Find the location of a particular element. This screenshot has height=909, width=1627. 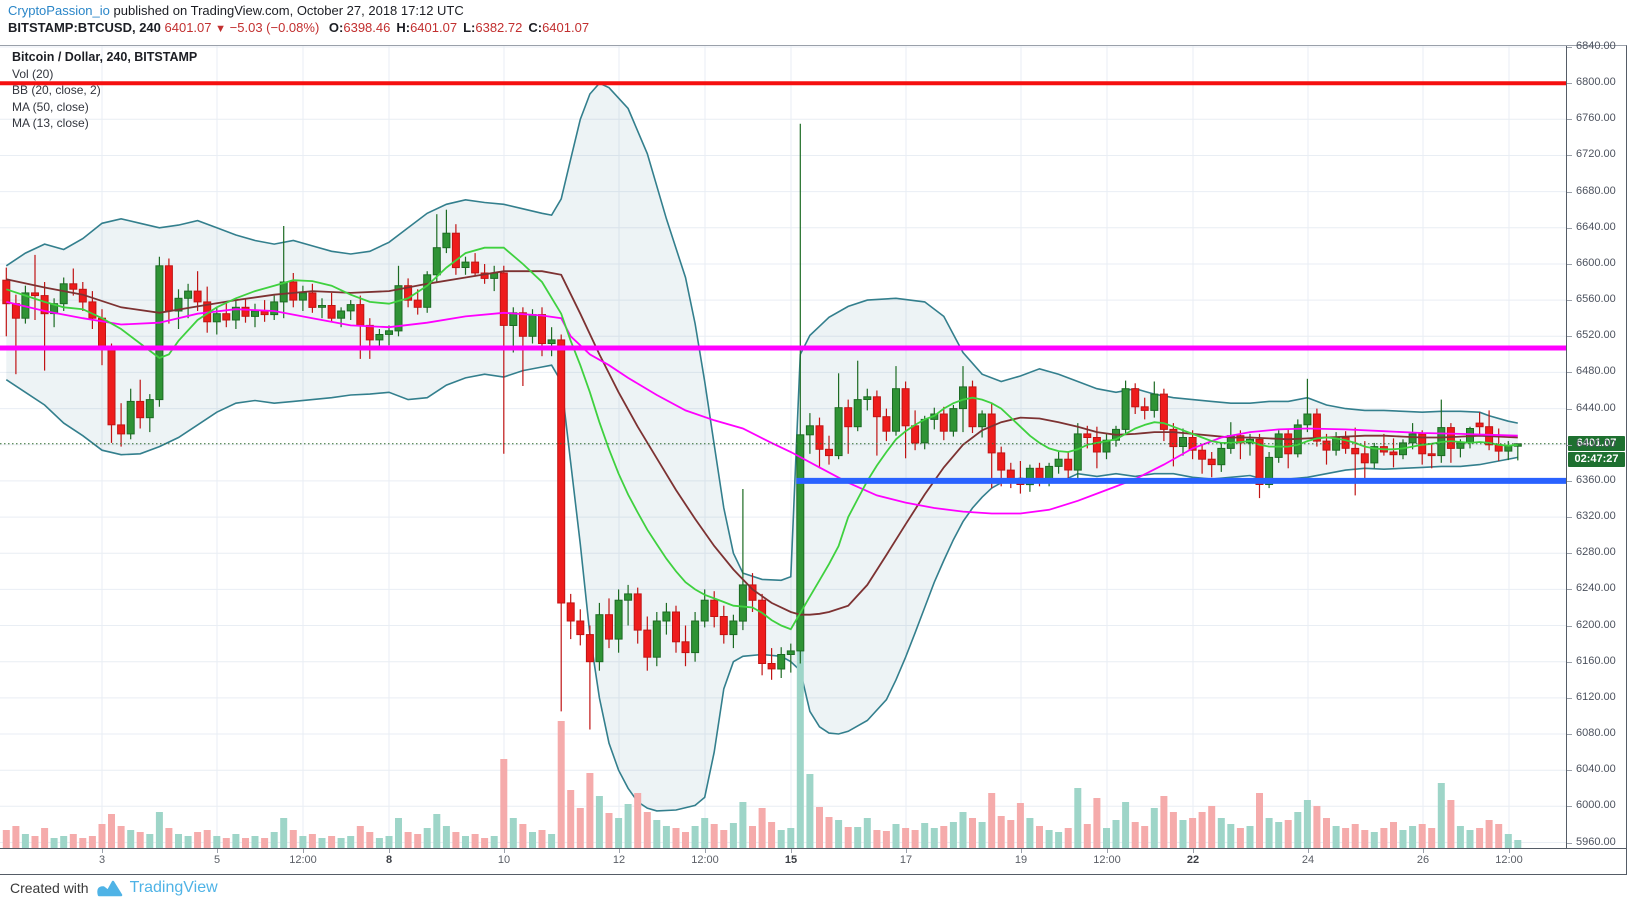

time-axis-label: 19 is located at coordinates (1021, 860).